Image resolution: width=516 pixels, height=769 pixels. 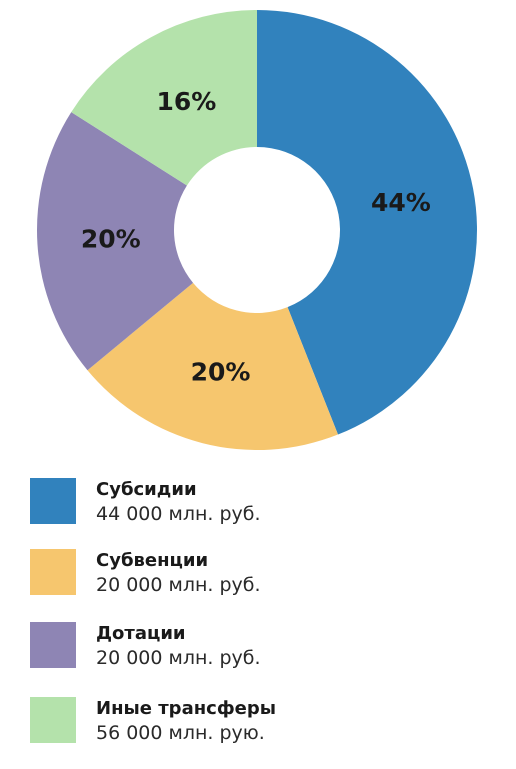 I want to click on slice-percent-subventions: 20%, so click(x=221, y=371).